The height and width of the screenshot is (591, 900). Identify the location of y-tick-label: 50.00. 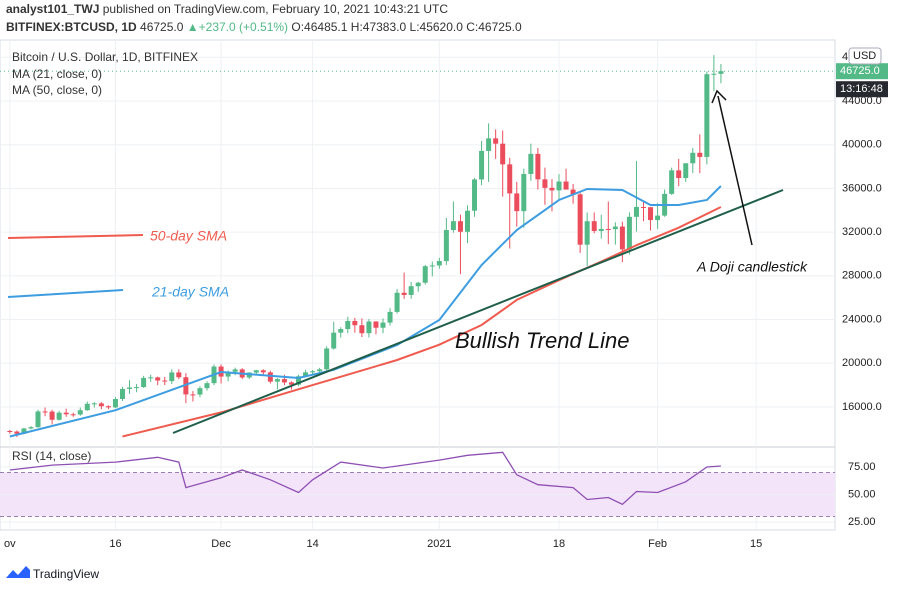
(862, 494).